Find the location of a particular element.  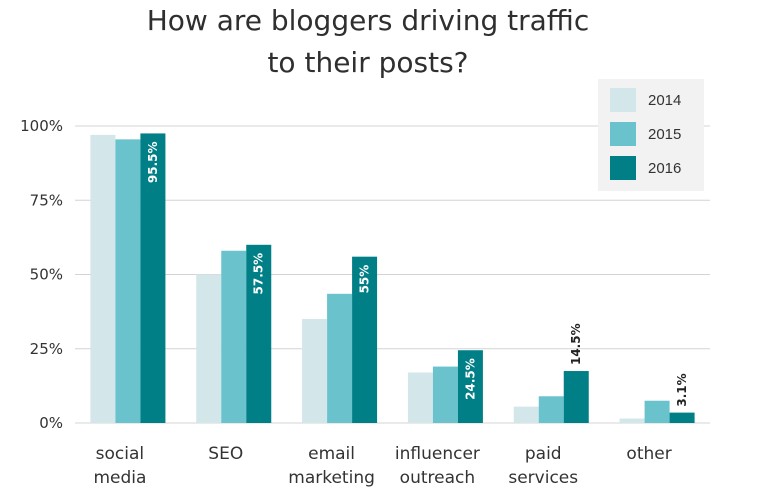

legend-swatch-2016 is located at coordinates (623, 168).